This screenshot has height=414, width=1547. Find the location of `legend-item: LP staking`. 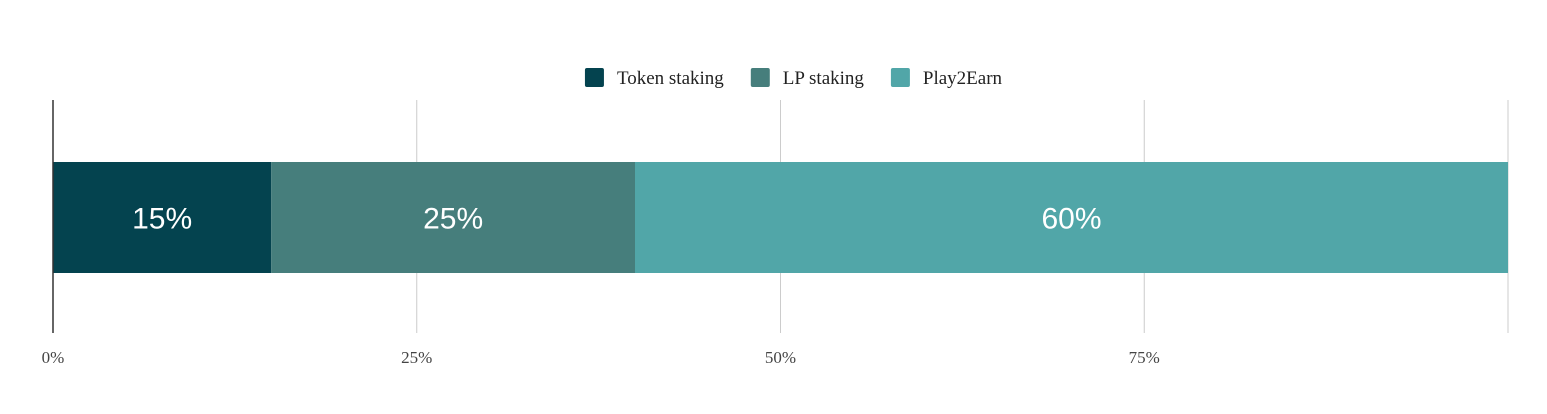

legend-item: LP staking is located at coordinates (807, 78).